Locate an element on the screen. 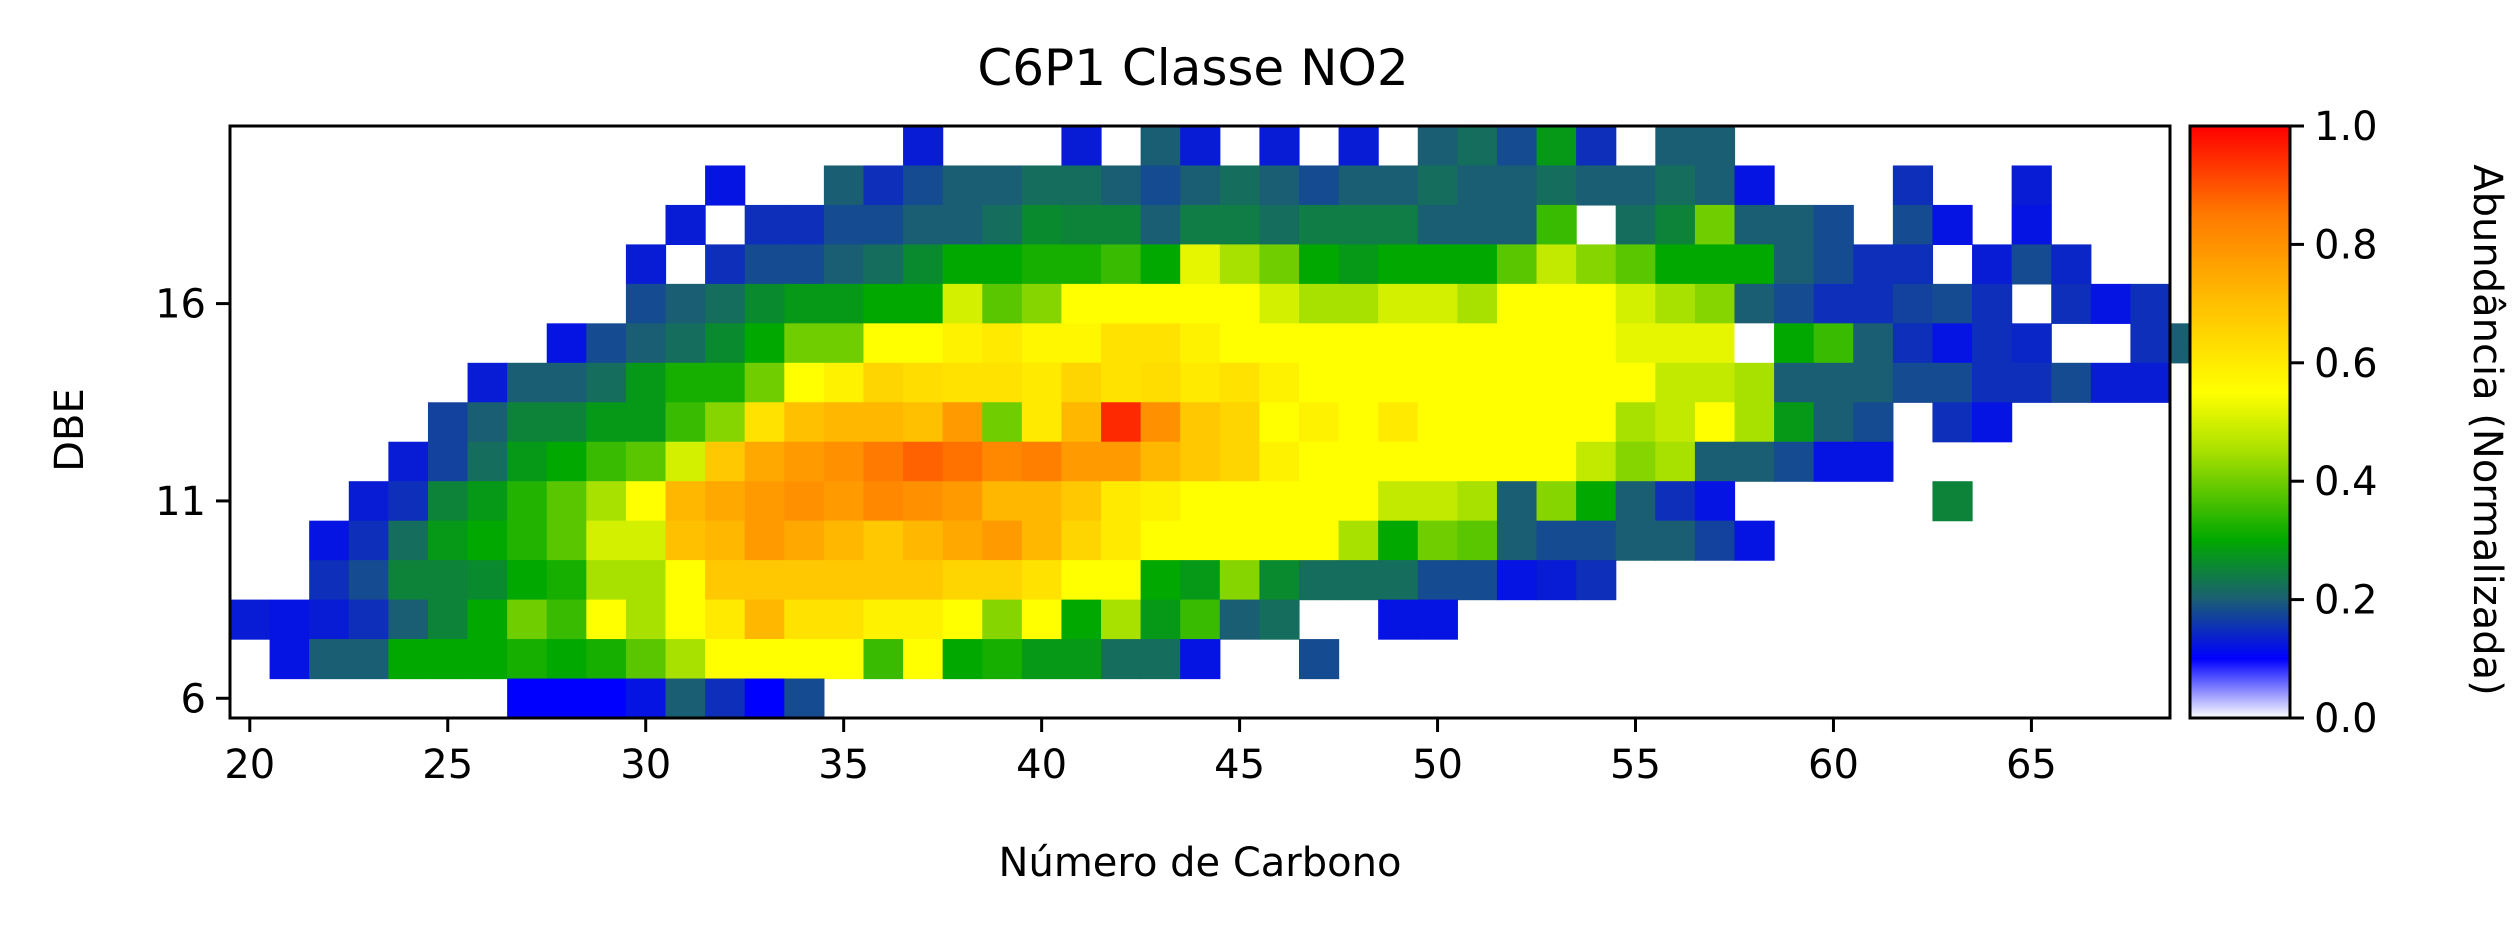  colorbar-tick-label: 1.0 is located at coordinates (2346, 127).